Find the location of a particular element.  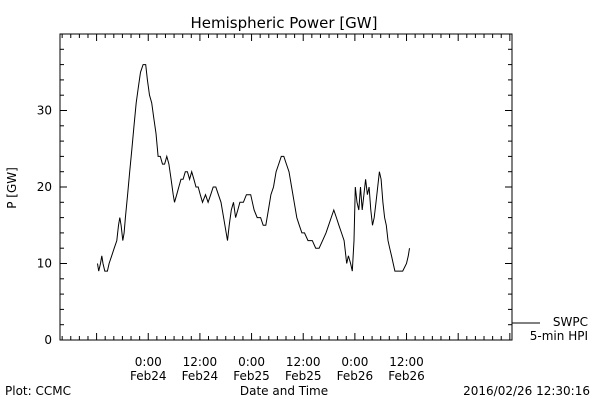

chart-title: Hemispheric Power [GW] is located at coordinates (284, 23).